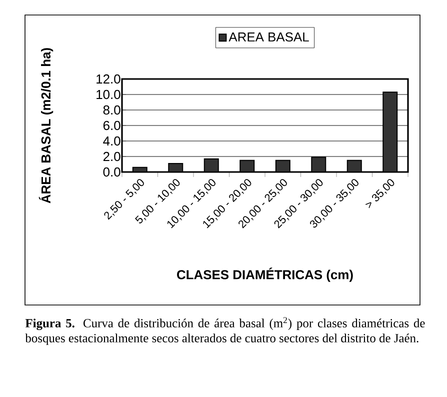 Image resolution: width=447 pixels, height=397 pixels. I want to click on y-tick-label: 8.0, so click(111, 110).